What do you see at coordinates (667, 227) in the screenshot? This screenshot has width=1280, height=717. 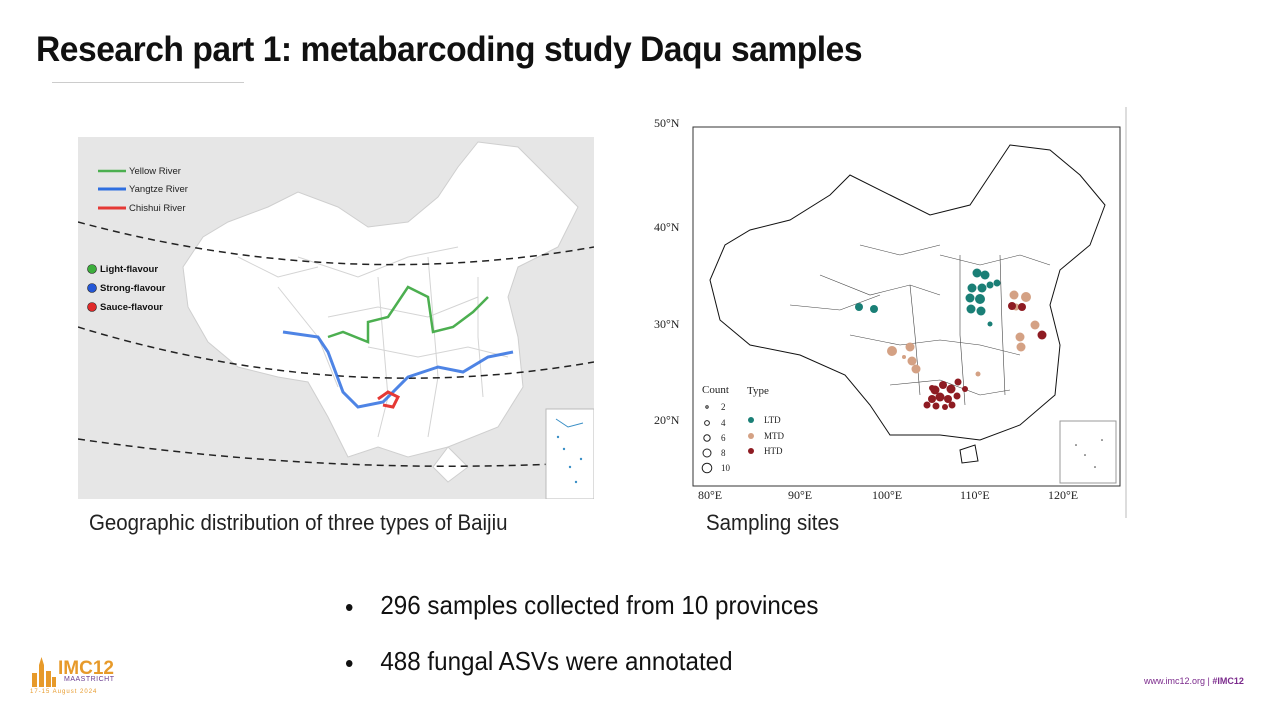 I see `lat-label-40: 40°N` at bounding box center [667, 227].